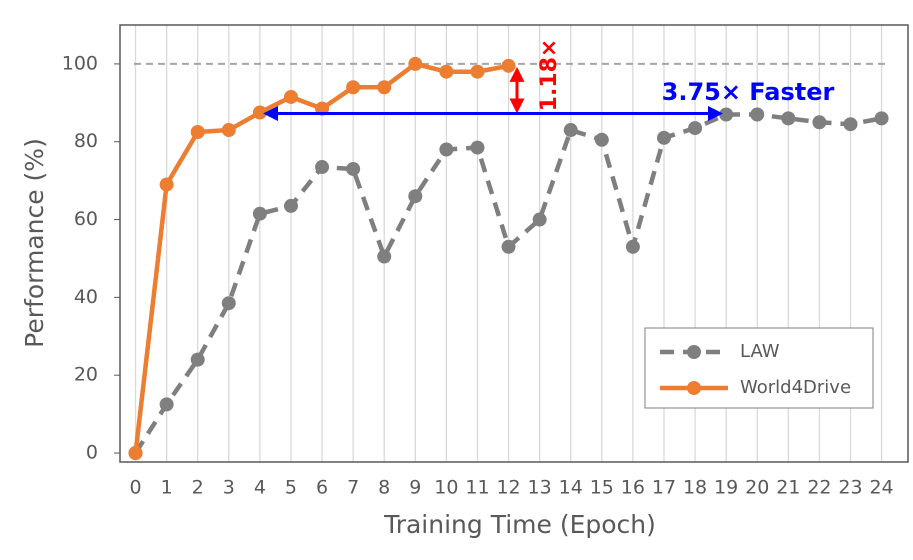  I want to click on x-tick-label: 22, so click(819, 488).